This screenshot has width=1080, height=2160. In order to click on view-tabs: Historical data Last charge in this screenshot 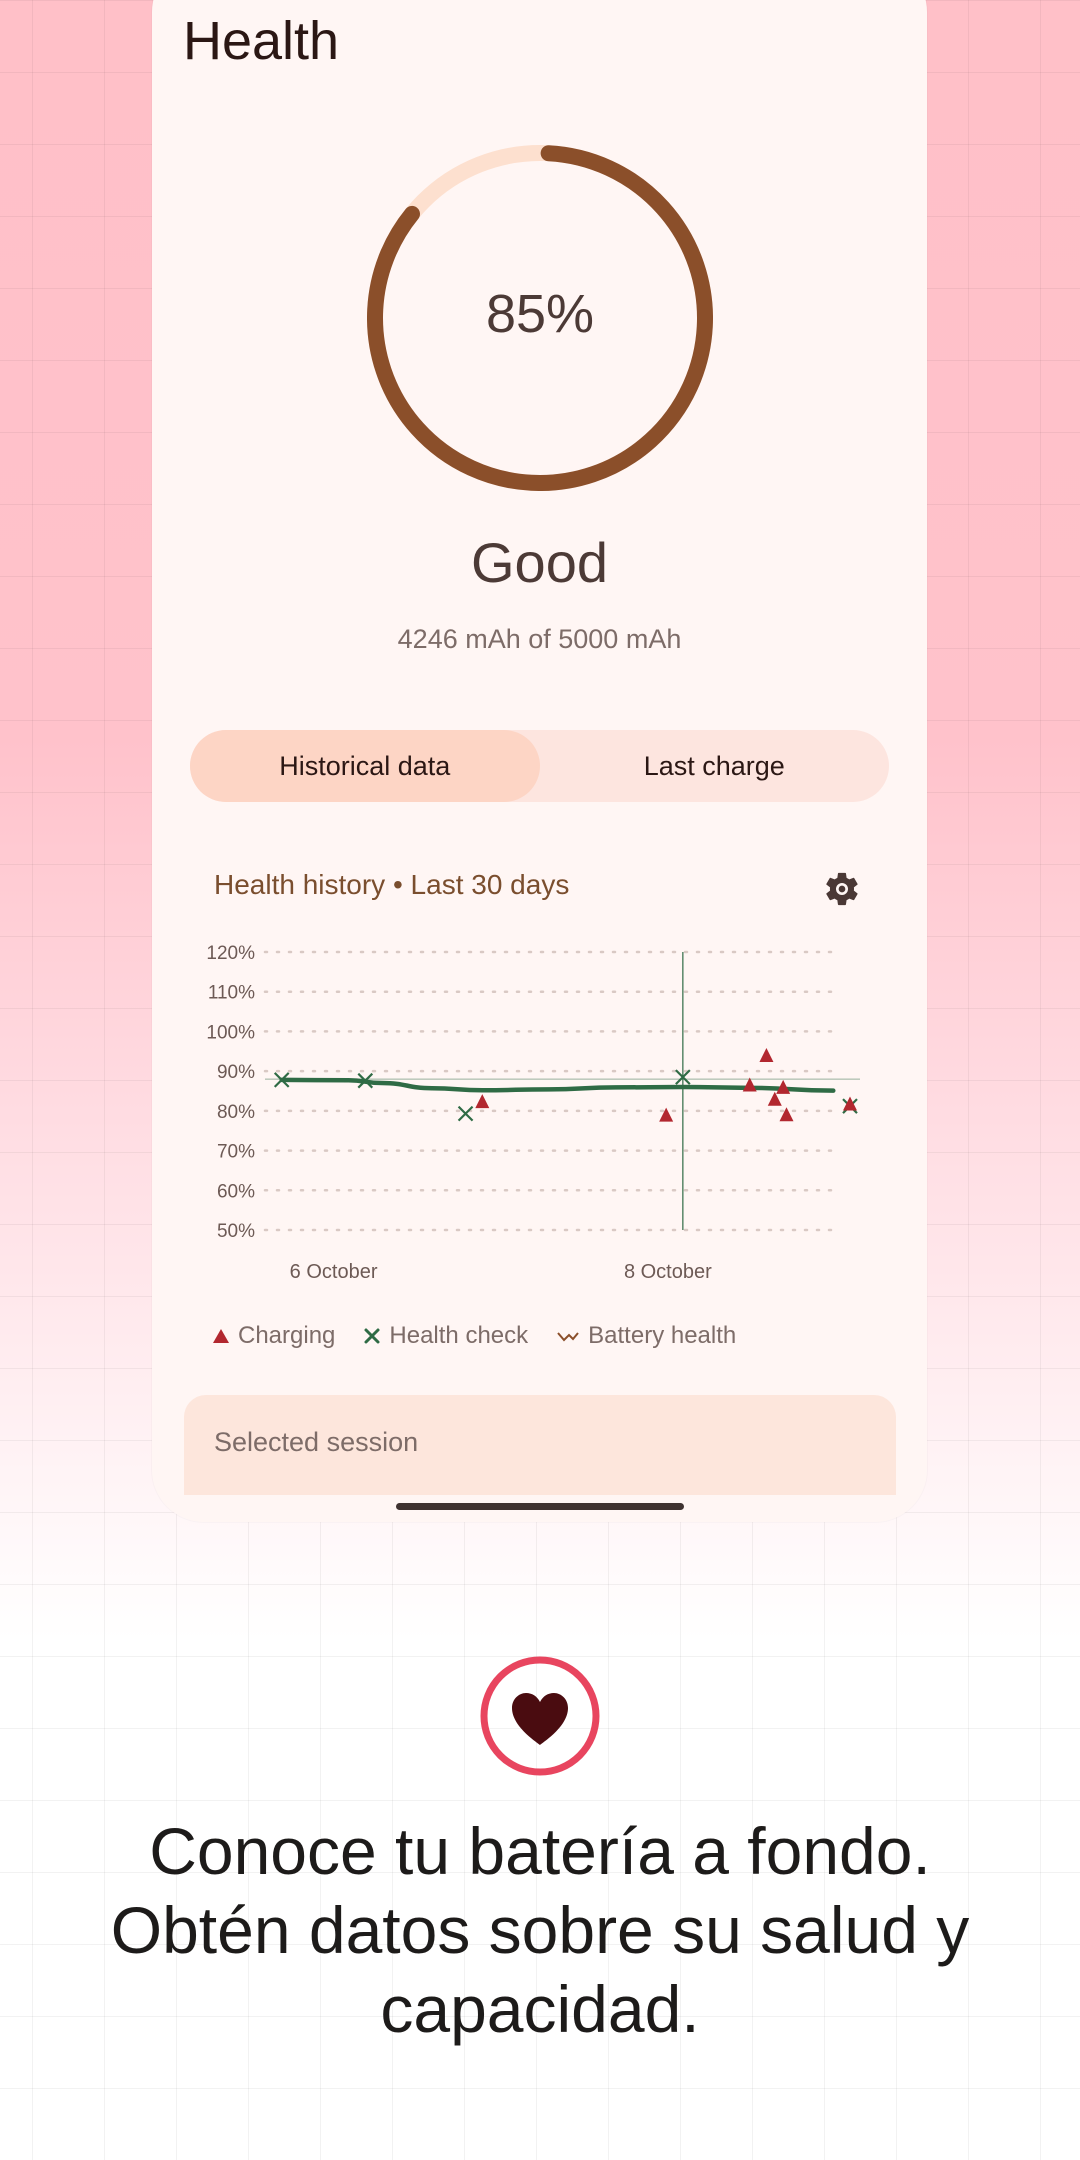, I will do `click(539, 766)`.